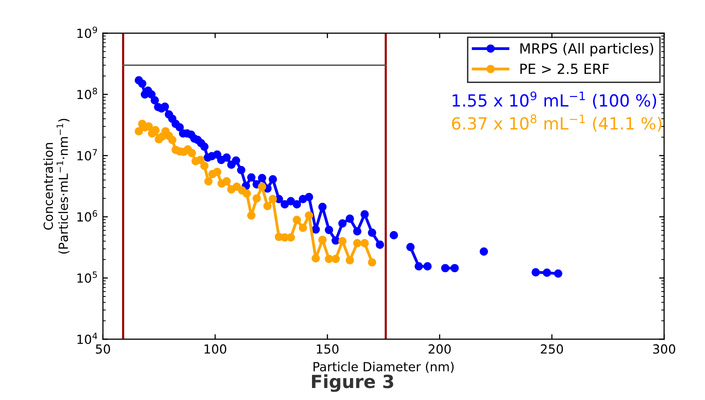  I want to click on y-tick-label: 10$^{8}$, so click(87, 94).